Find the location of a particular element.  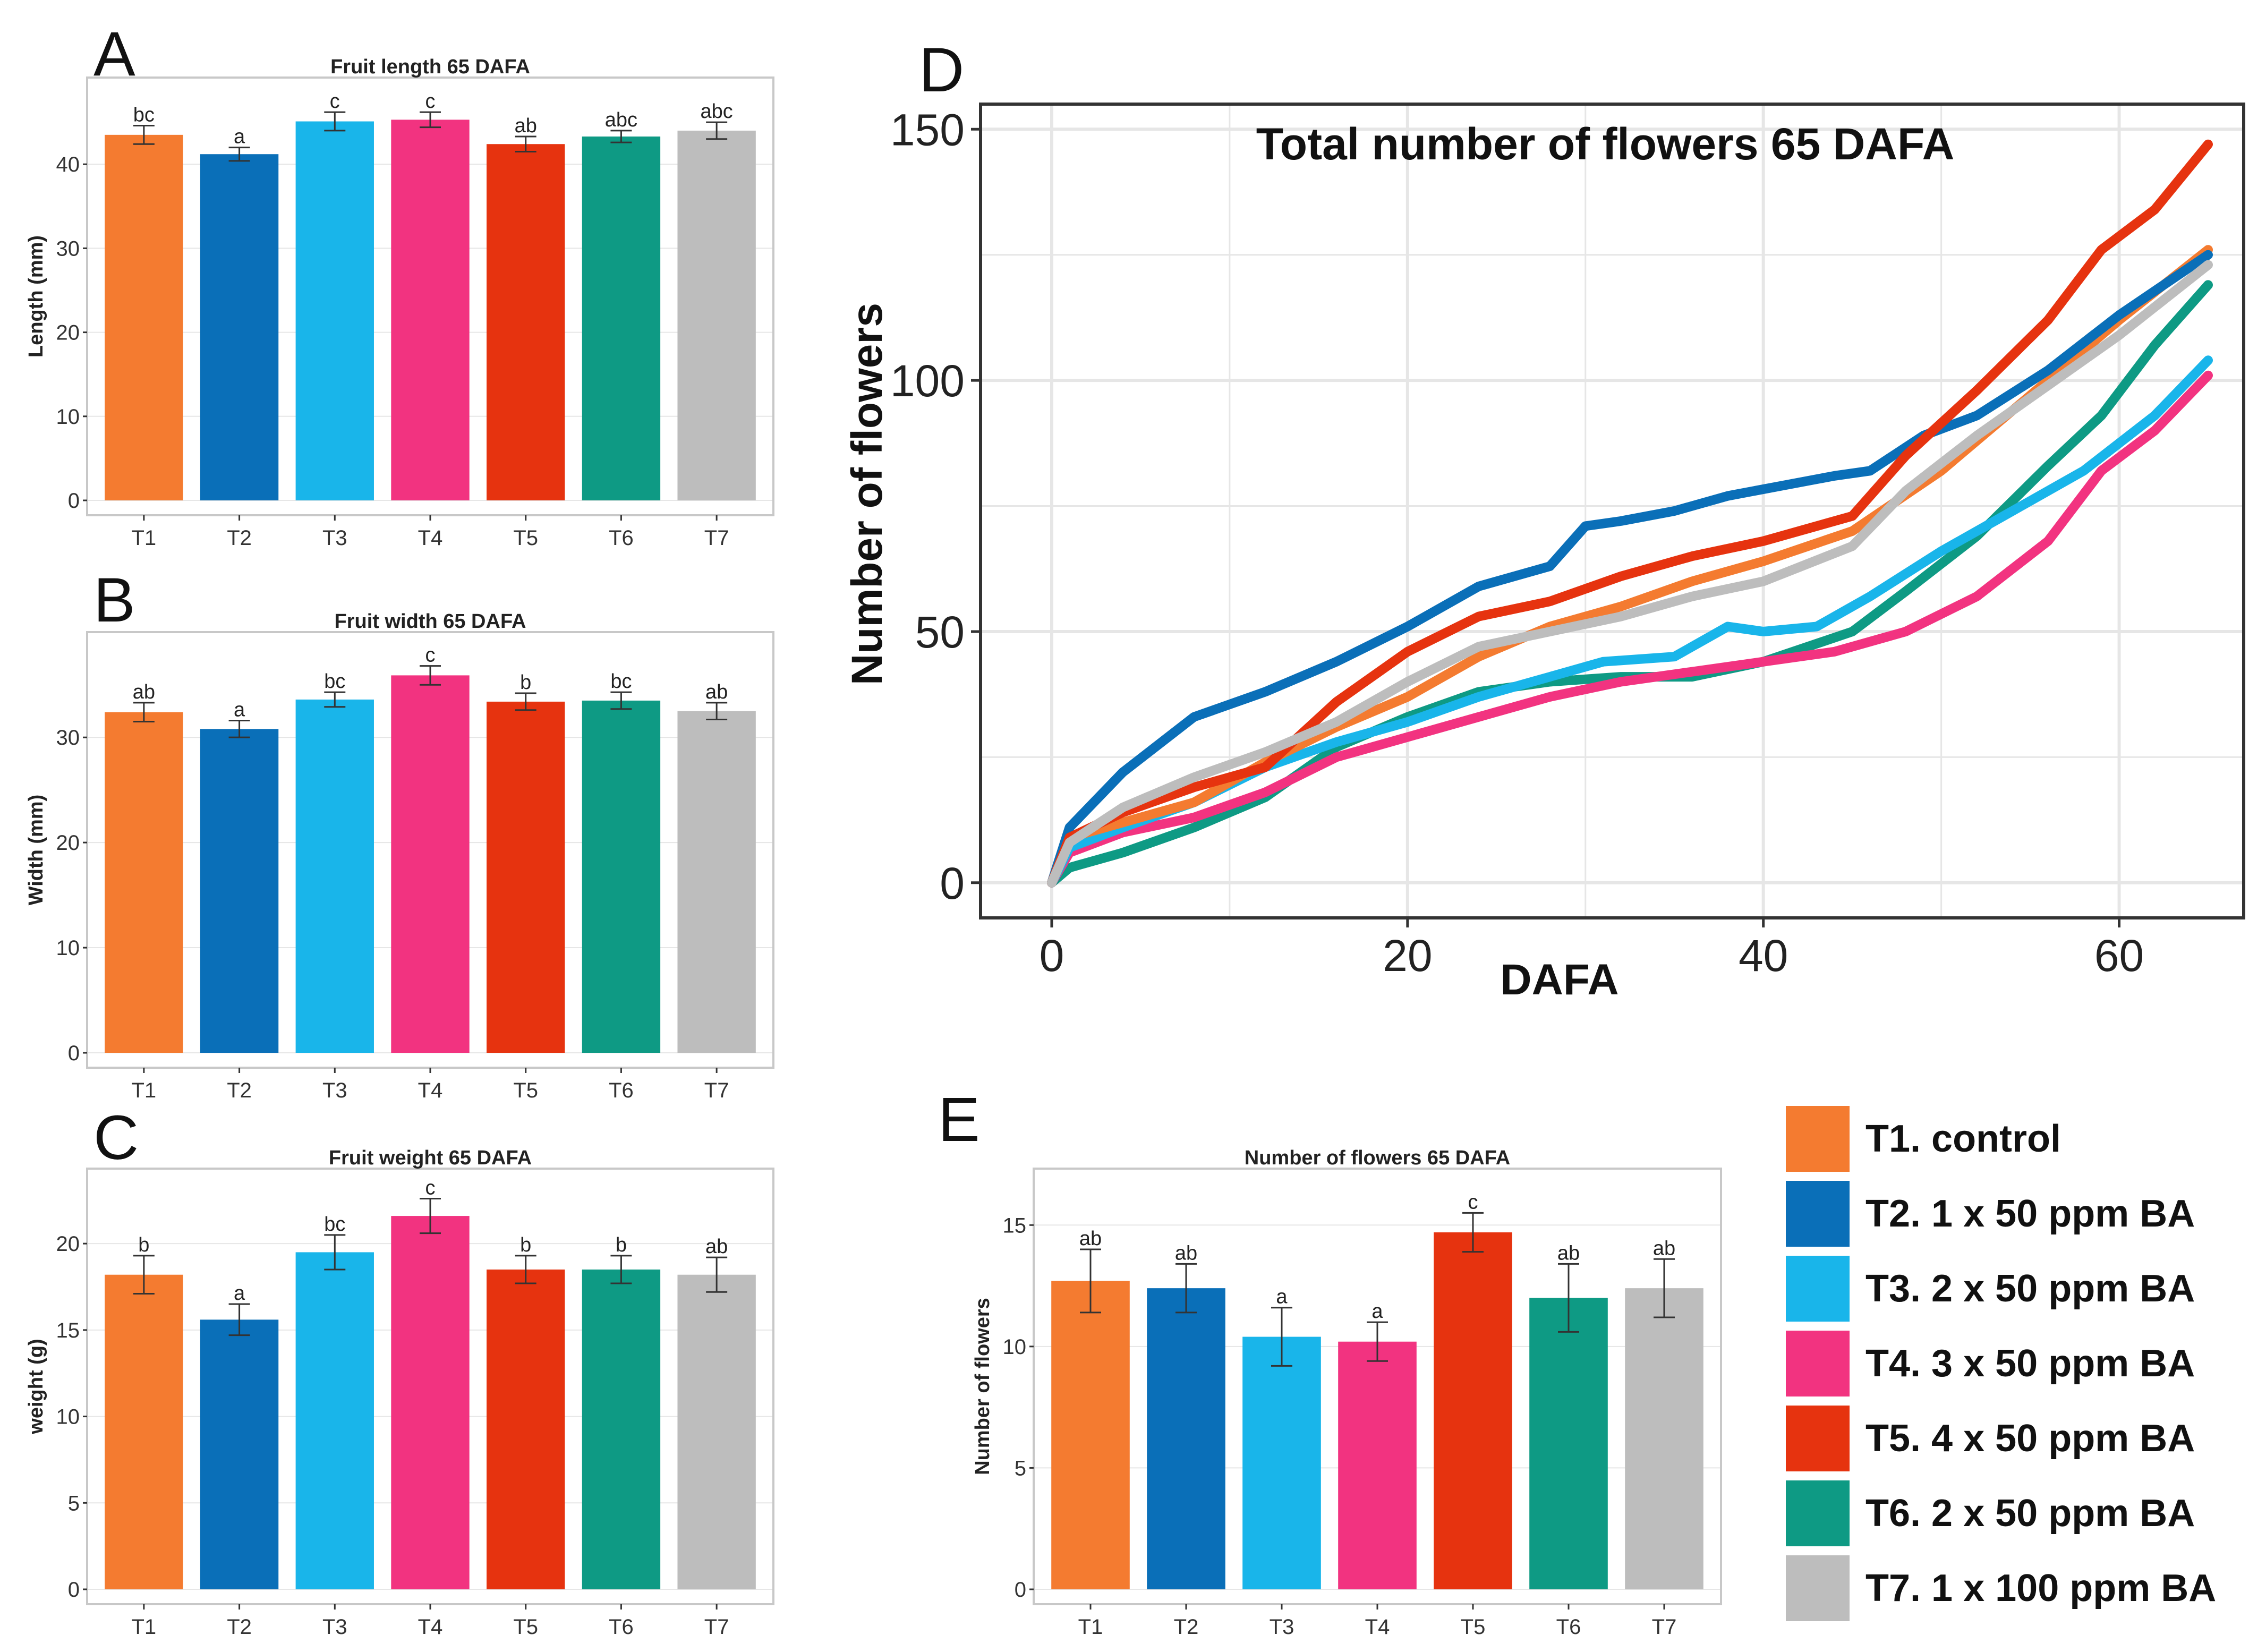

panel-a-ytick-label: 30 is located at coordinates (68, 248).